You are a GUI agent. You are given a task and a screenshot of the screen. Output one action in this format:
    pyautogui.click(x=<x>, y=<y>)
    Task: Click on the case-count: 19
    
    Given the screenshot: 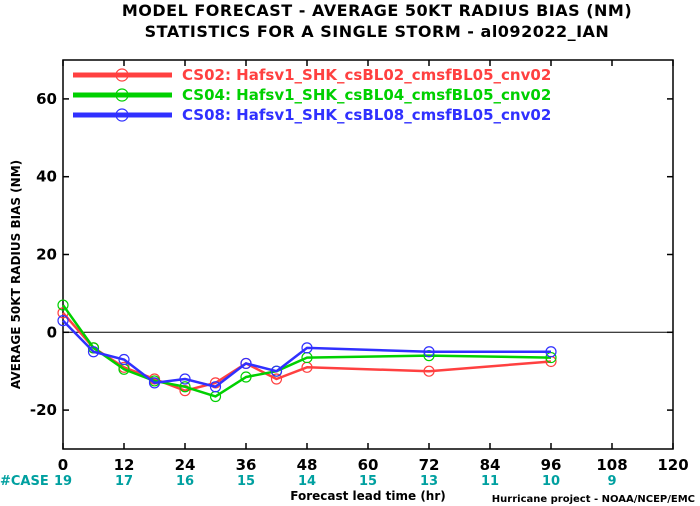 What is the action you would take?
    pyautogui.click(x=63, y=481)
    